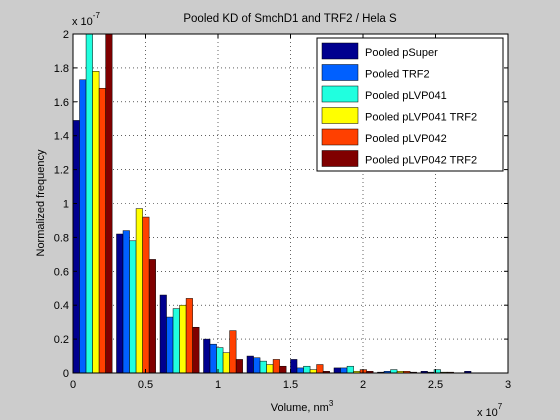 Image resolution: width=560 pixels, height=420 pixels. What do you see at coordinates (508, 385) in the screenshot?
I see `x-tick-label: 3` at bounding box center [508, 385].